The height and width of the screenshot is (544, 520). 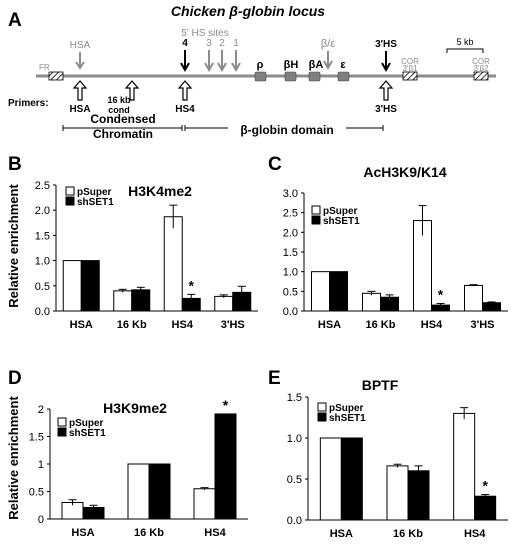 What do you see at coordinates (274, 378) in the screenshot?
I see `panel-label-e: E` at bounding box center [274, 378].